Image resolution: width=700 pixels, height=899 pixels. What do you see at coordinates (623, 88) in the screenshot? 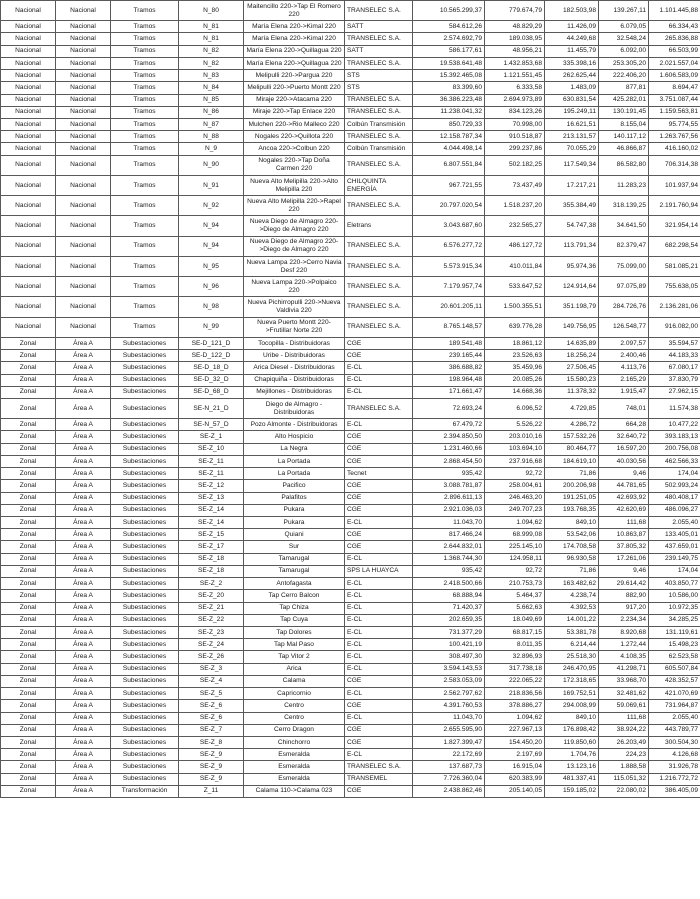
I see `cell-value-4: 877,81` at bounding box center [623, 88].